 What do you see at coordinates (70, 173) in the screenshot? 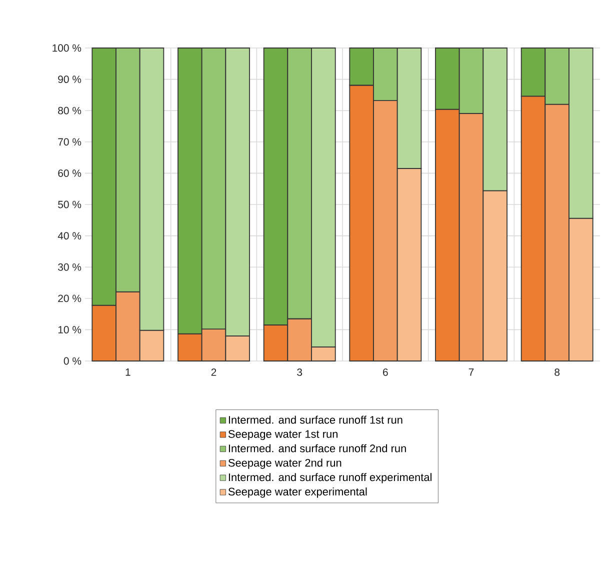
I see `y-tick-label: 60 %` at bounding box center [70, 173].